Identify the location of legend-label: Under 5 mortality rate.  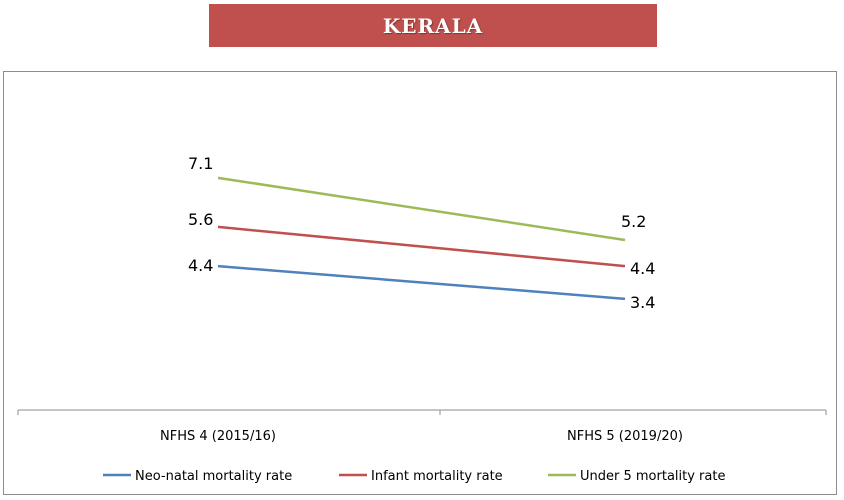
(652, 476).